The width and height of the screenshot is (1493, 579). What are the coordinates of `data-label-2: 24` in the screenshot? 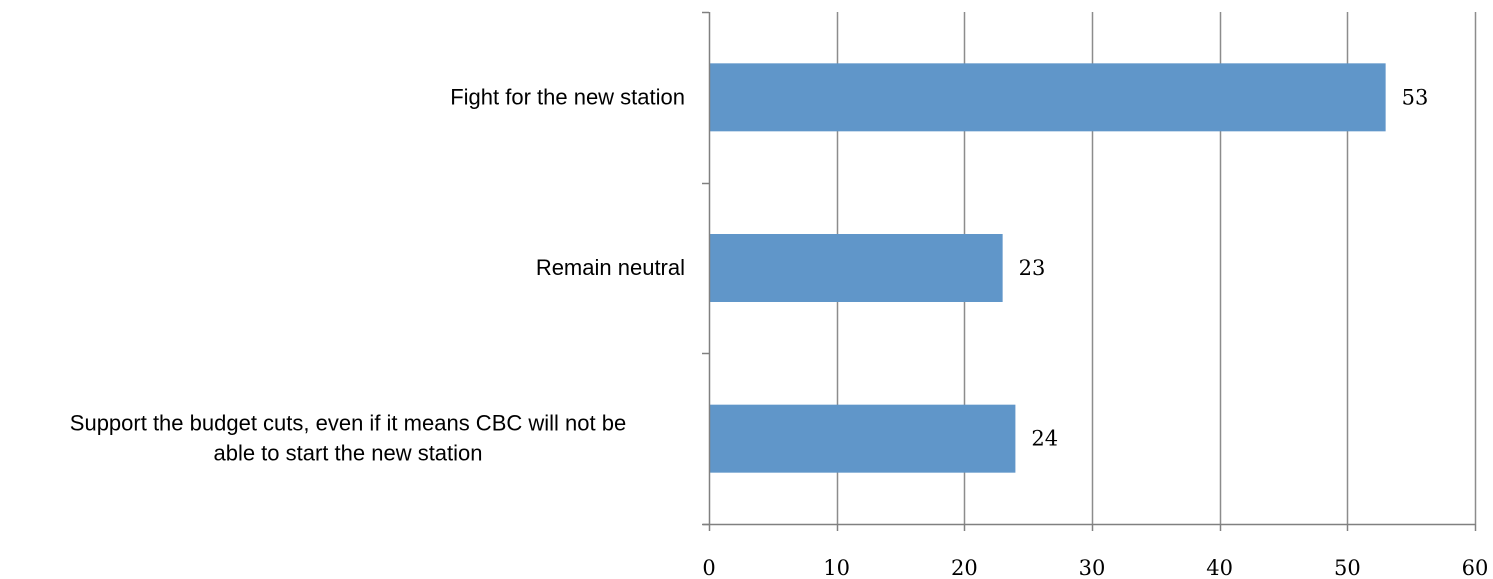 It's located at (1044, 439).